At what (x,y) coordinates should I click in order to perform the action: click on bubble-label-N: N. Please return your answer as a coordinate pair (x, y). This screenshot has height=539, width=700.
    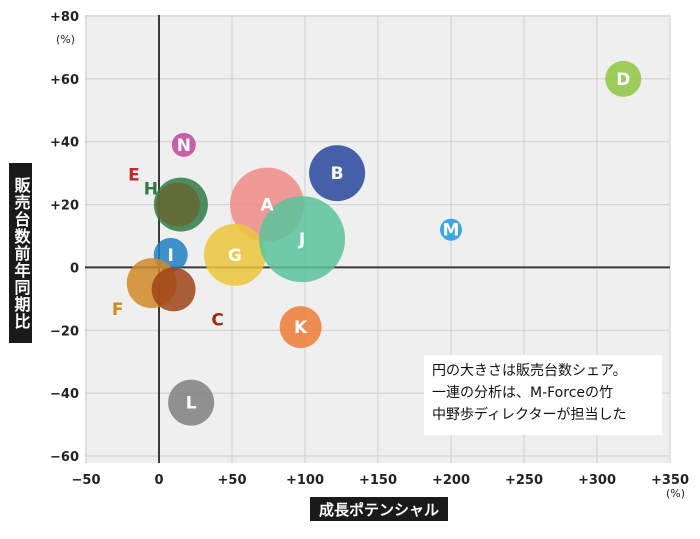
    Looking at the image, I should click on (184, 146).